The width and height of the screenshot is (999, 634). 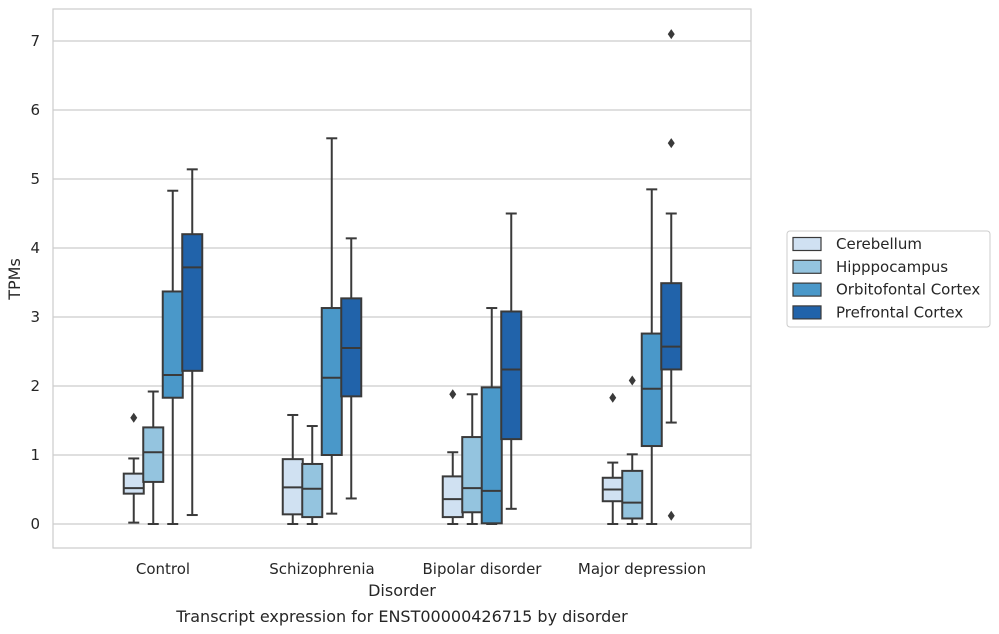 I want to click on y-tick-label: 3, so click(x=35, y=317).